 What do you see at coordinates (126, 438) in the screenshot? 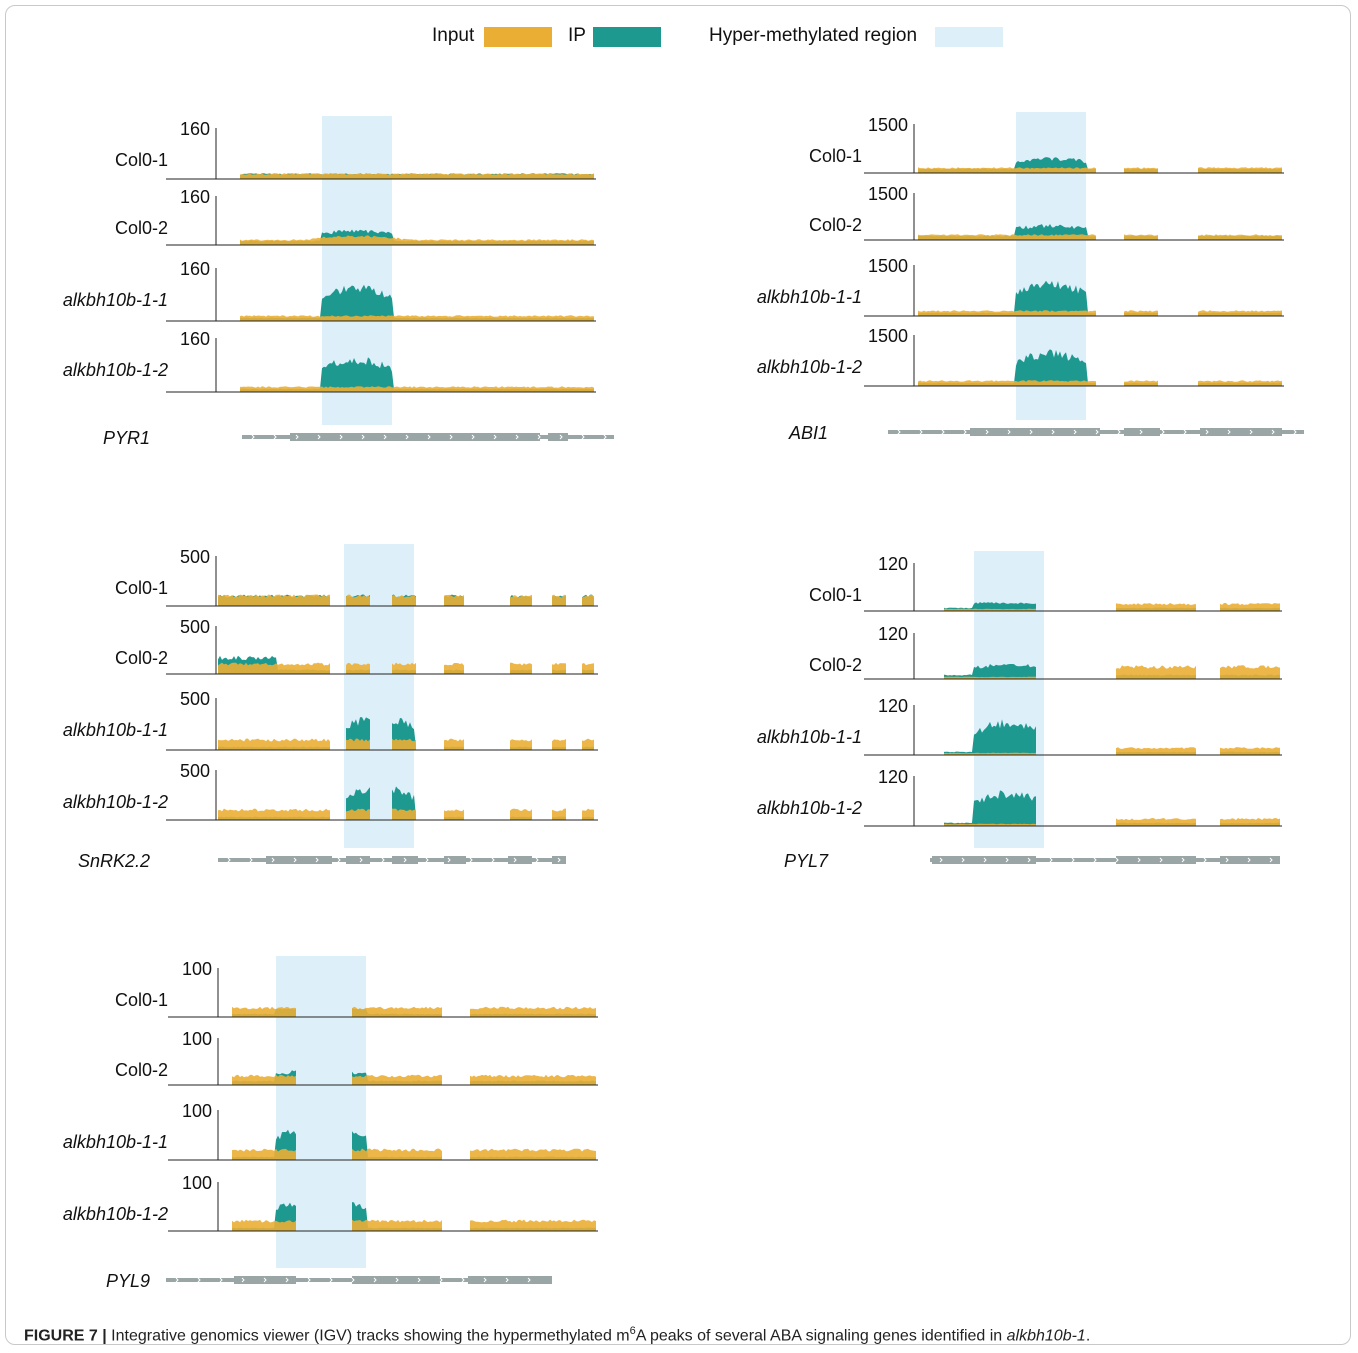
I see `gene-name: PYR1` at bounding box center [126, 438].